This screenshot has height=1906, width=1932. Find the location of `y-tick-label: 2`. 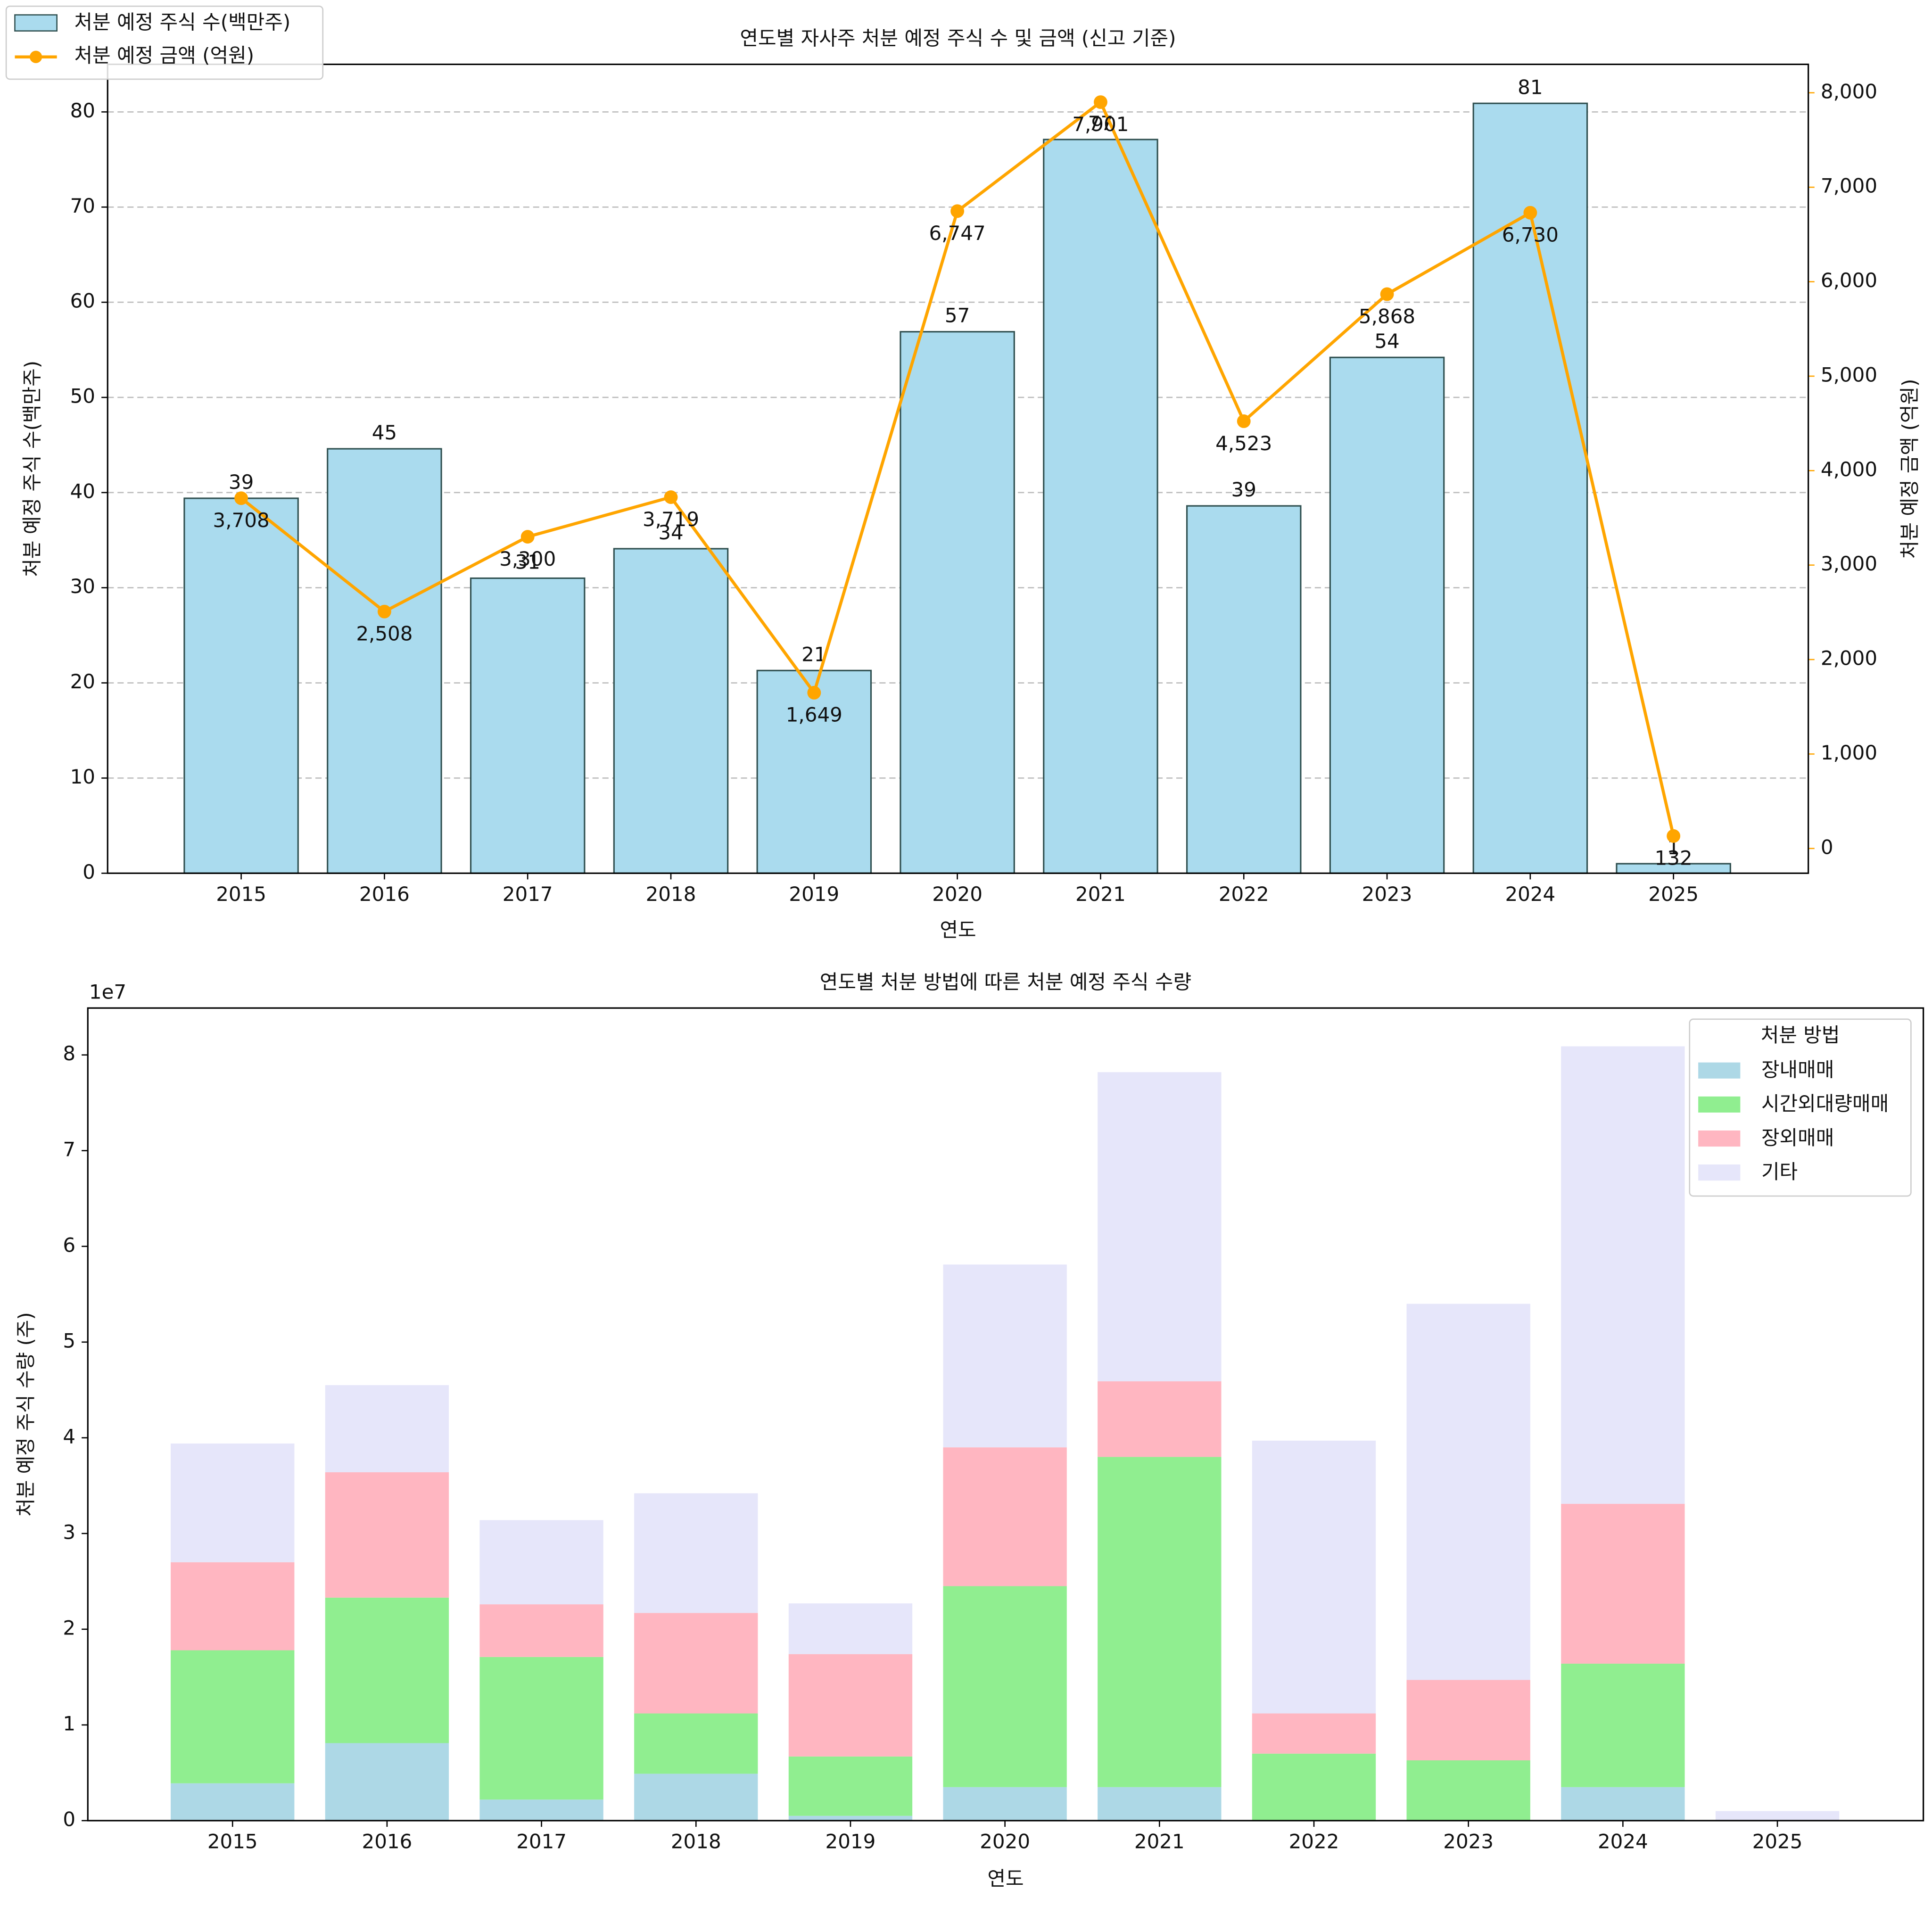

y-tick-label: 2 is located at coordinates (69, 1627).